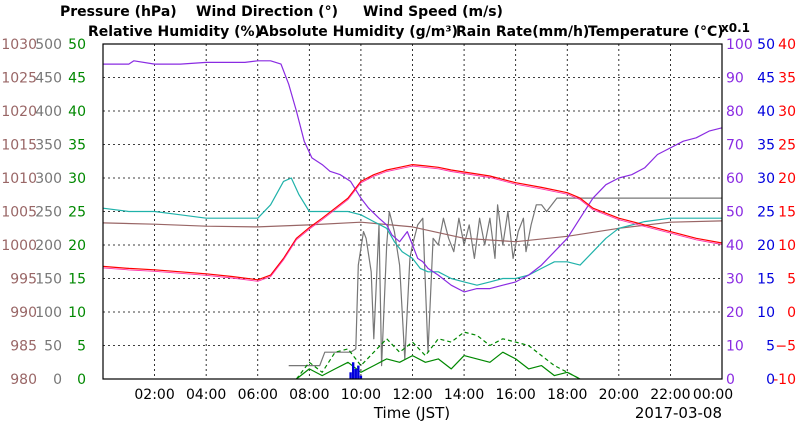 This screenshot has width=800, height=434. What do you see at coordinates (791, 313) in the screenshot?
I see `y-tick-temperature: 0` at bounding box center [791, 313].